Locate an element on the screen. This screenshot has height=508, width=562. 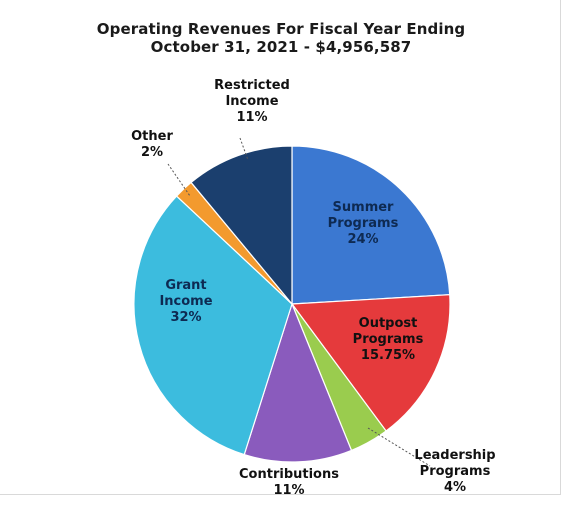
pie-slice-outpost-programs is located at coordinates (370, 363).